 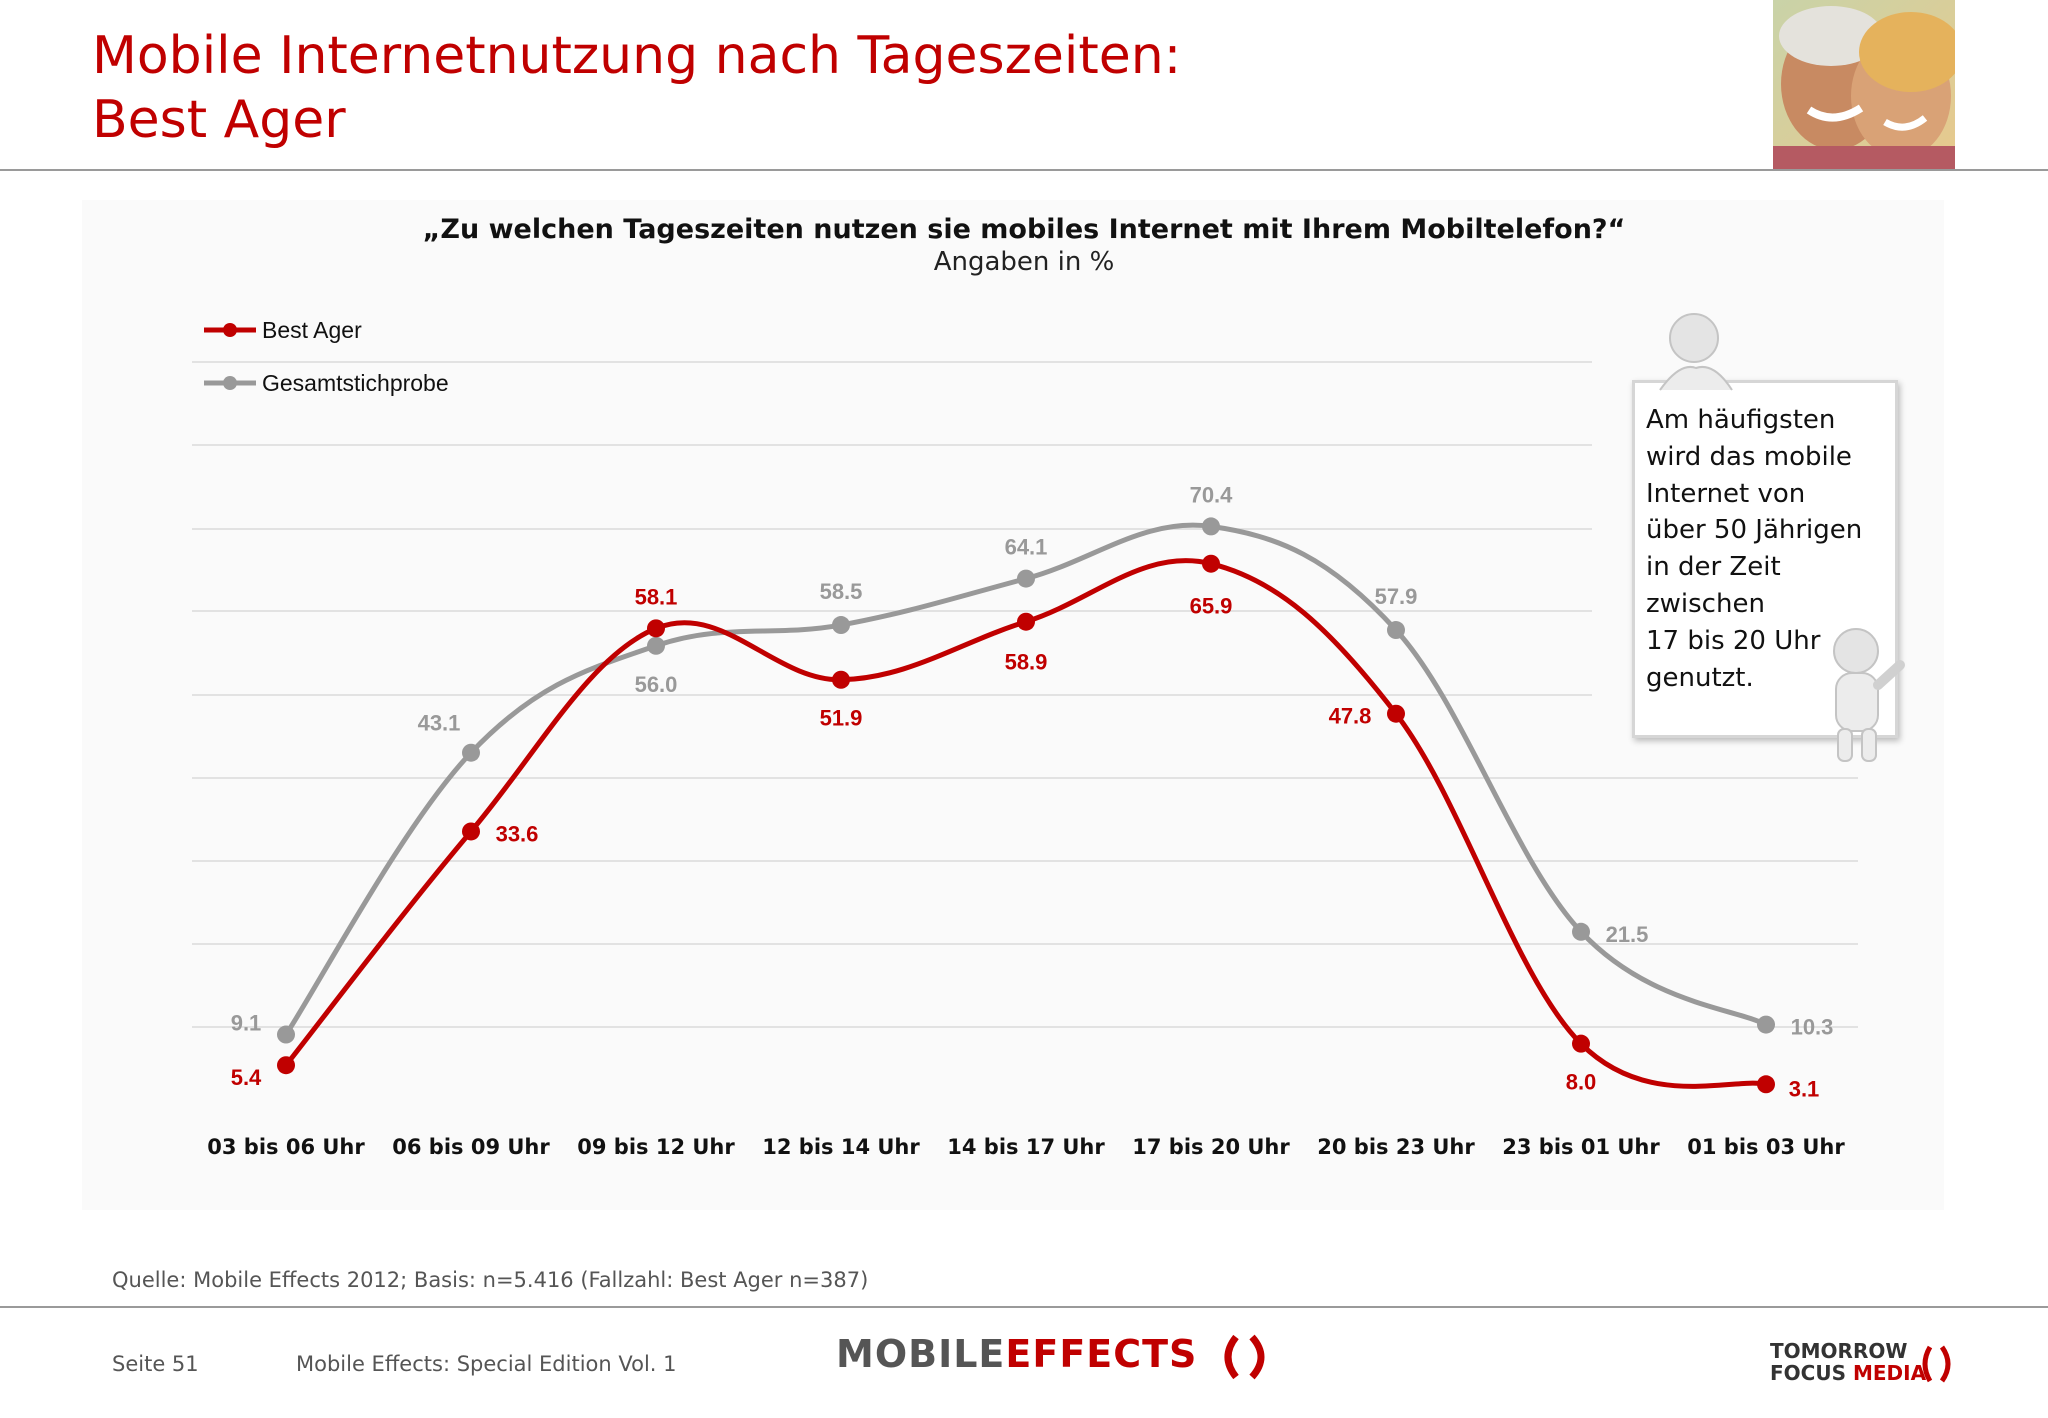 What do you see at coordinates (1244, 1356) in the screenshot?
I see `logo-bracket-icon` at bounding box center [1244, 1356].